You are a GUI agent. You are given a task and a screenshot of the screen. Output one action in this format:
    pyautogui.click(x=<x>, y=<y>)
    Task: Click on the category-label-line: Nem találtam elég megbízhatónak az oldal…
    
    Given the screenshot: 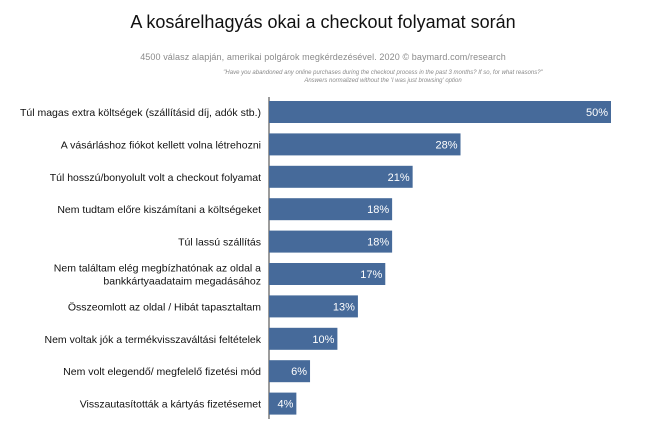 What is the action you would take?
    pyautogui.click(x=157, y=269)
    